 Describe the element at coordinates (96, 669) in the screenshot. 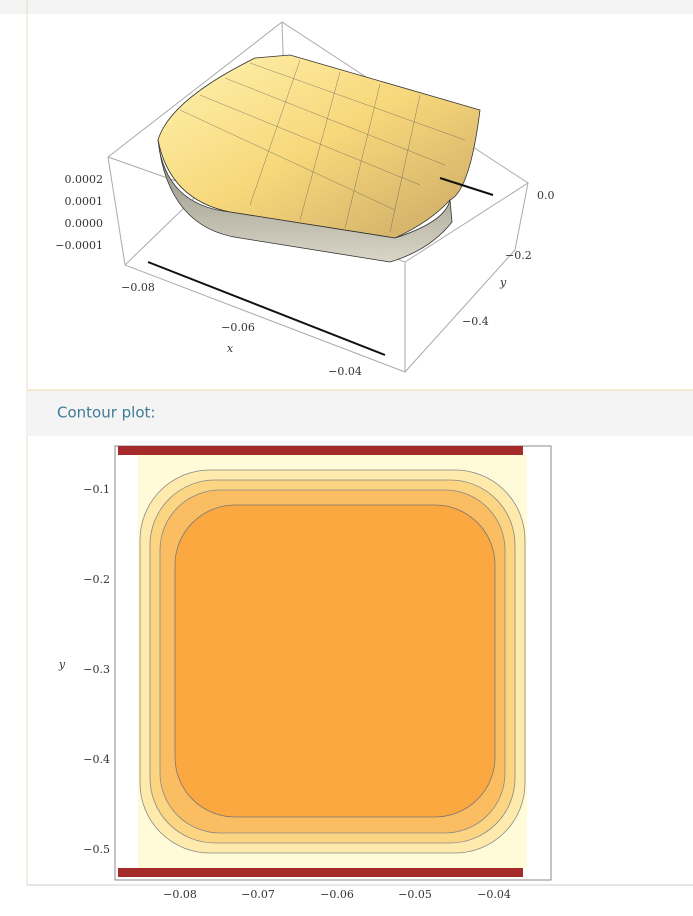

I see `y-tick-label: −0.3` at that location.